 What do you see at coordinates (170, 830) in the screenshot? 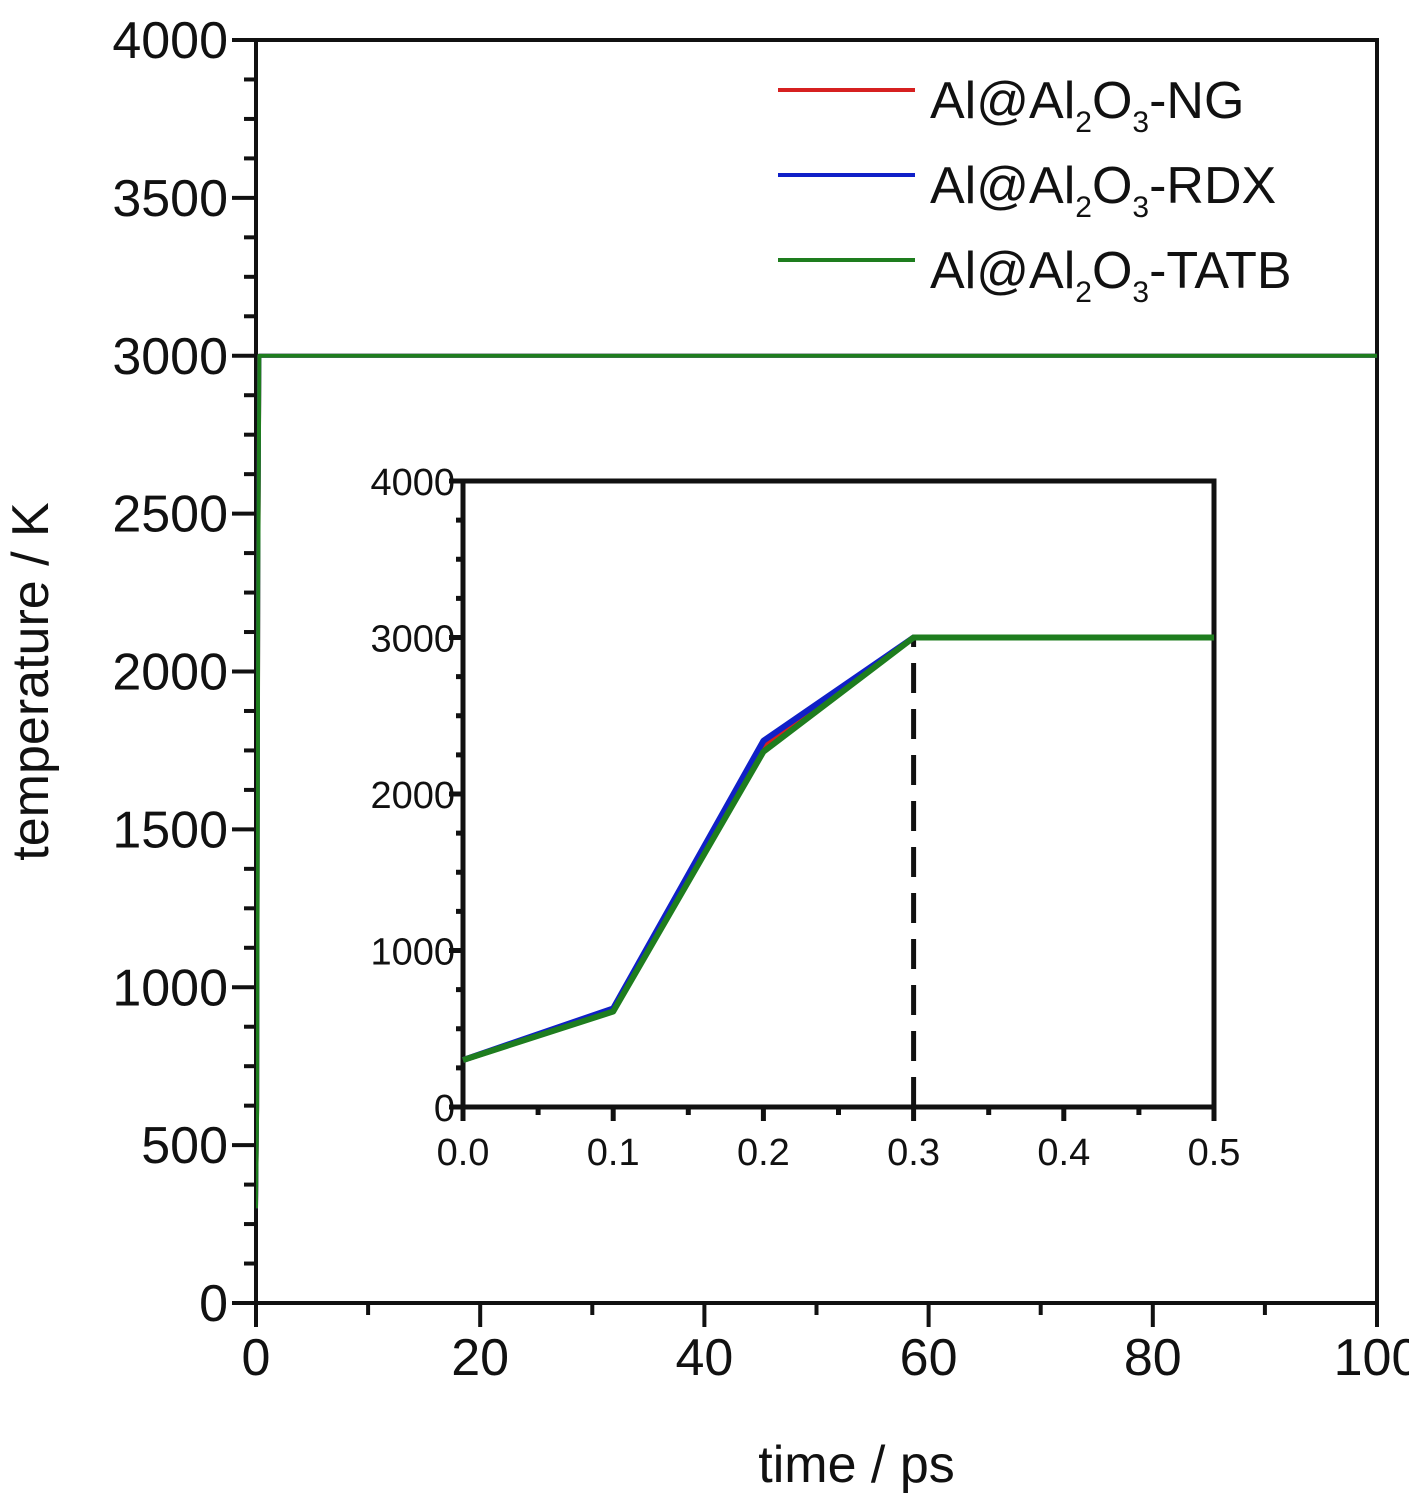
I see `main-y-tick-label: 1500` at bounding box center [170, 830].